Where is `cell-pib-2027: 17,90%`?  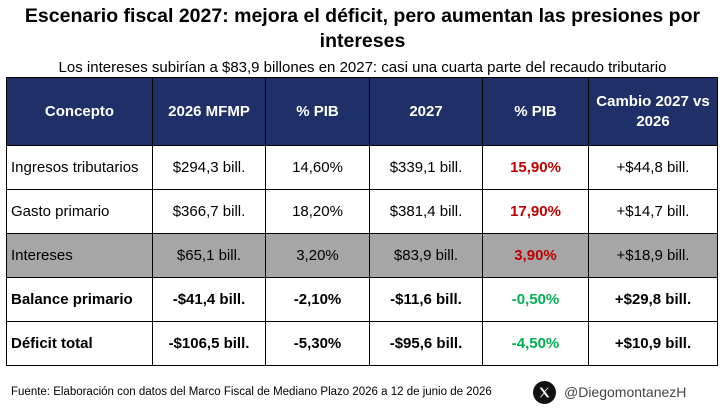
cell-pib-2027: 17,90% is located at coordinates (535, 211).